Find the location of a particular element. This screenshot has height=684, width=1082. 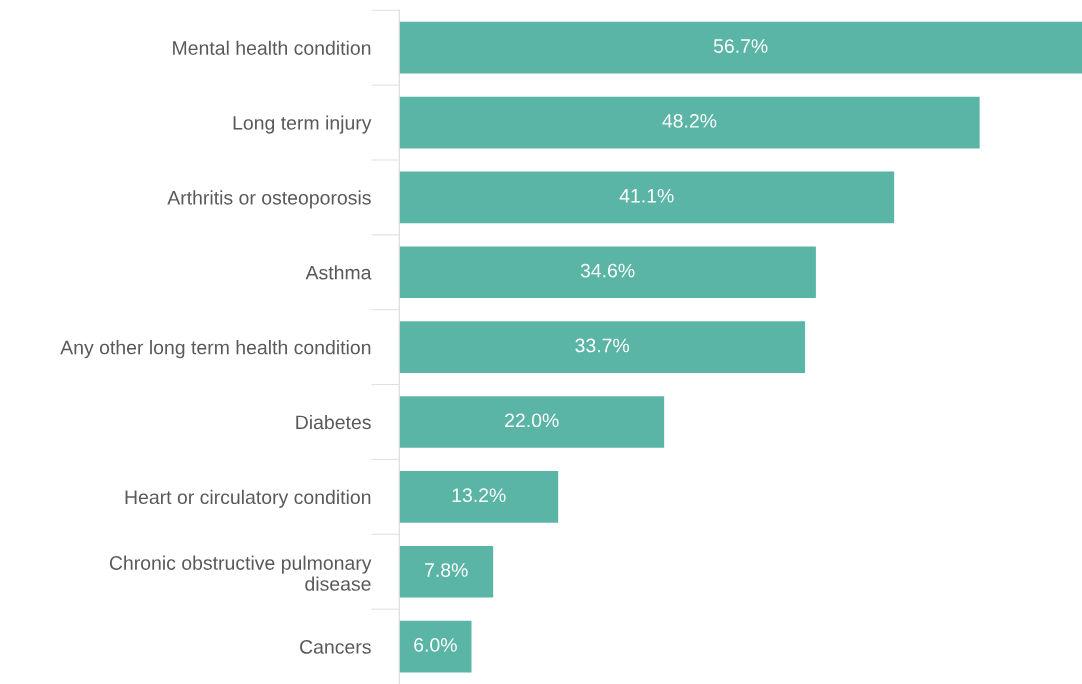

y-tick-label: Diabetes is located at coordinates (333, 422).